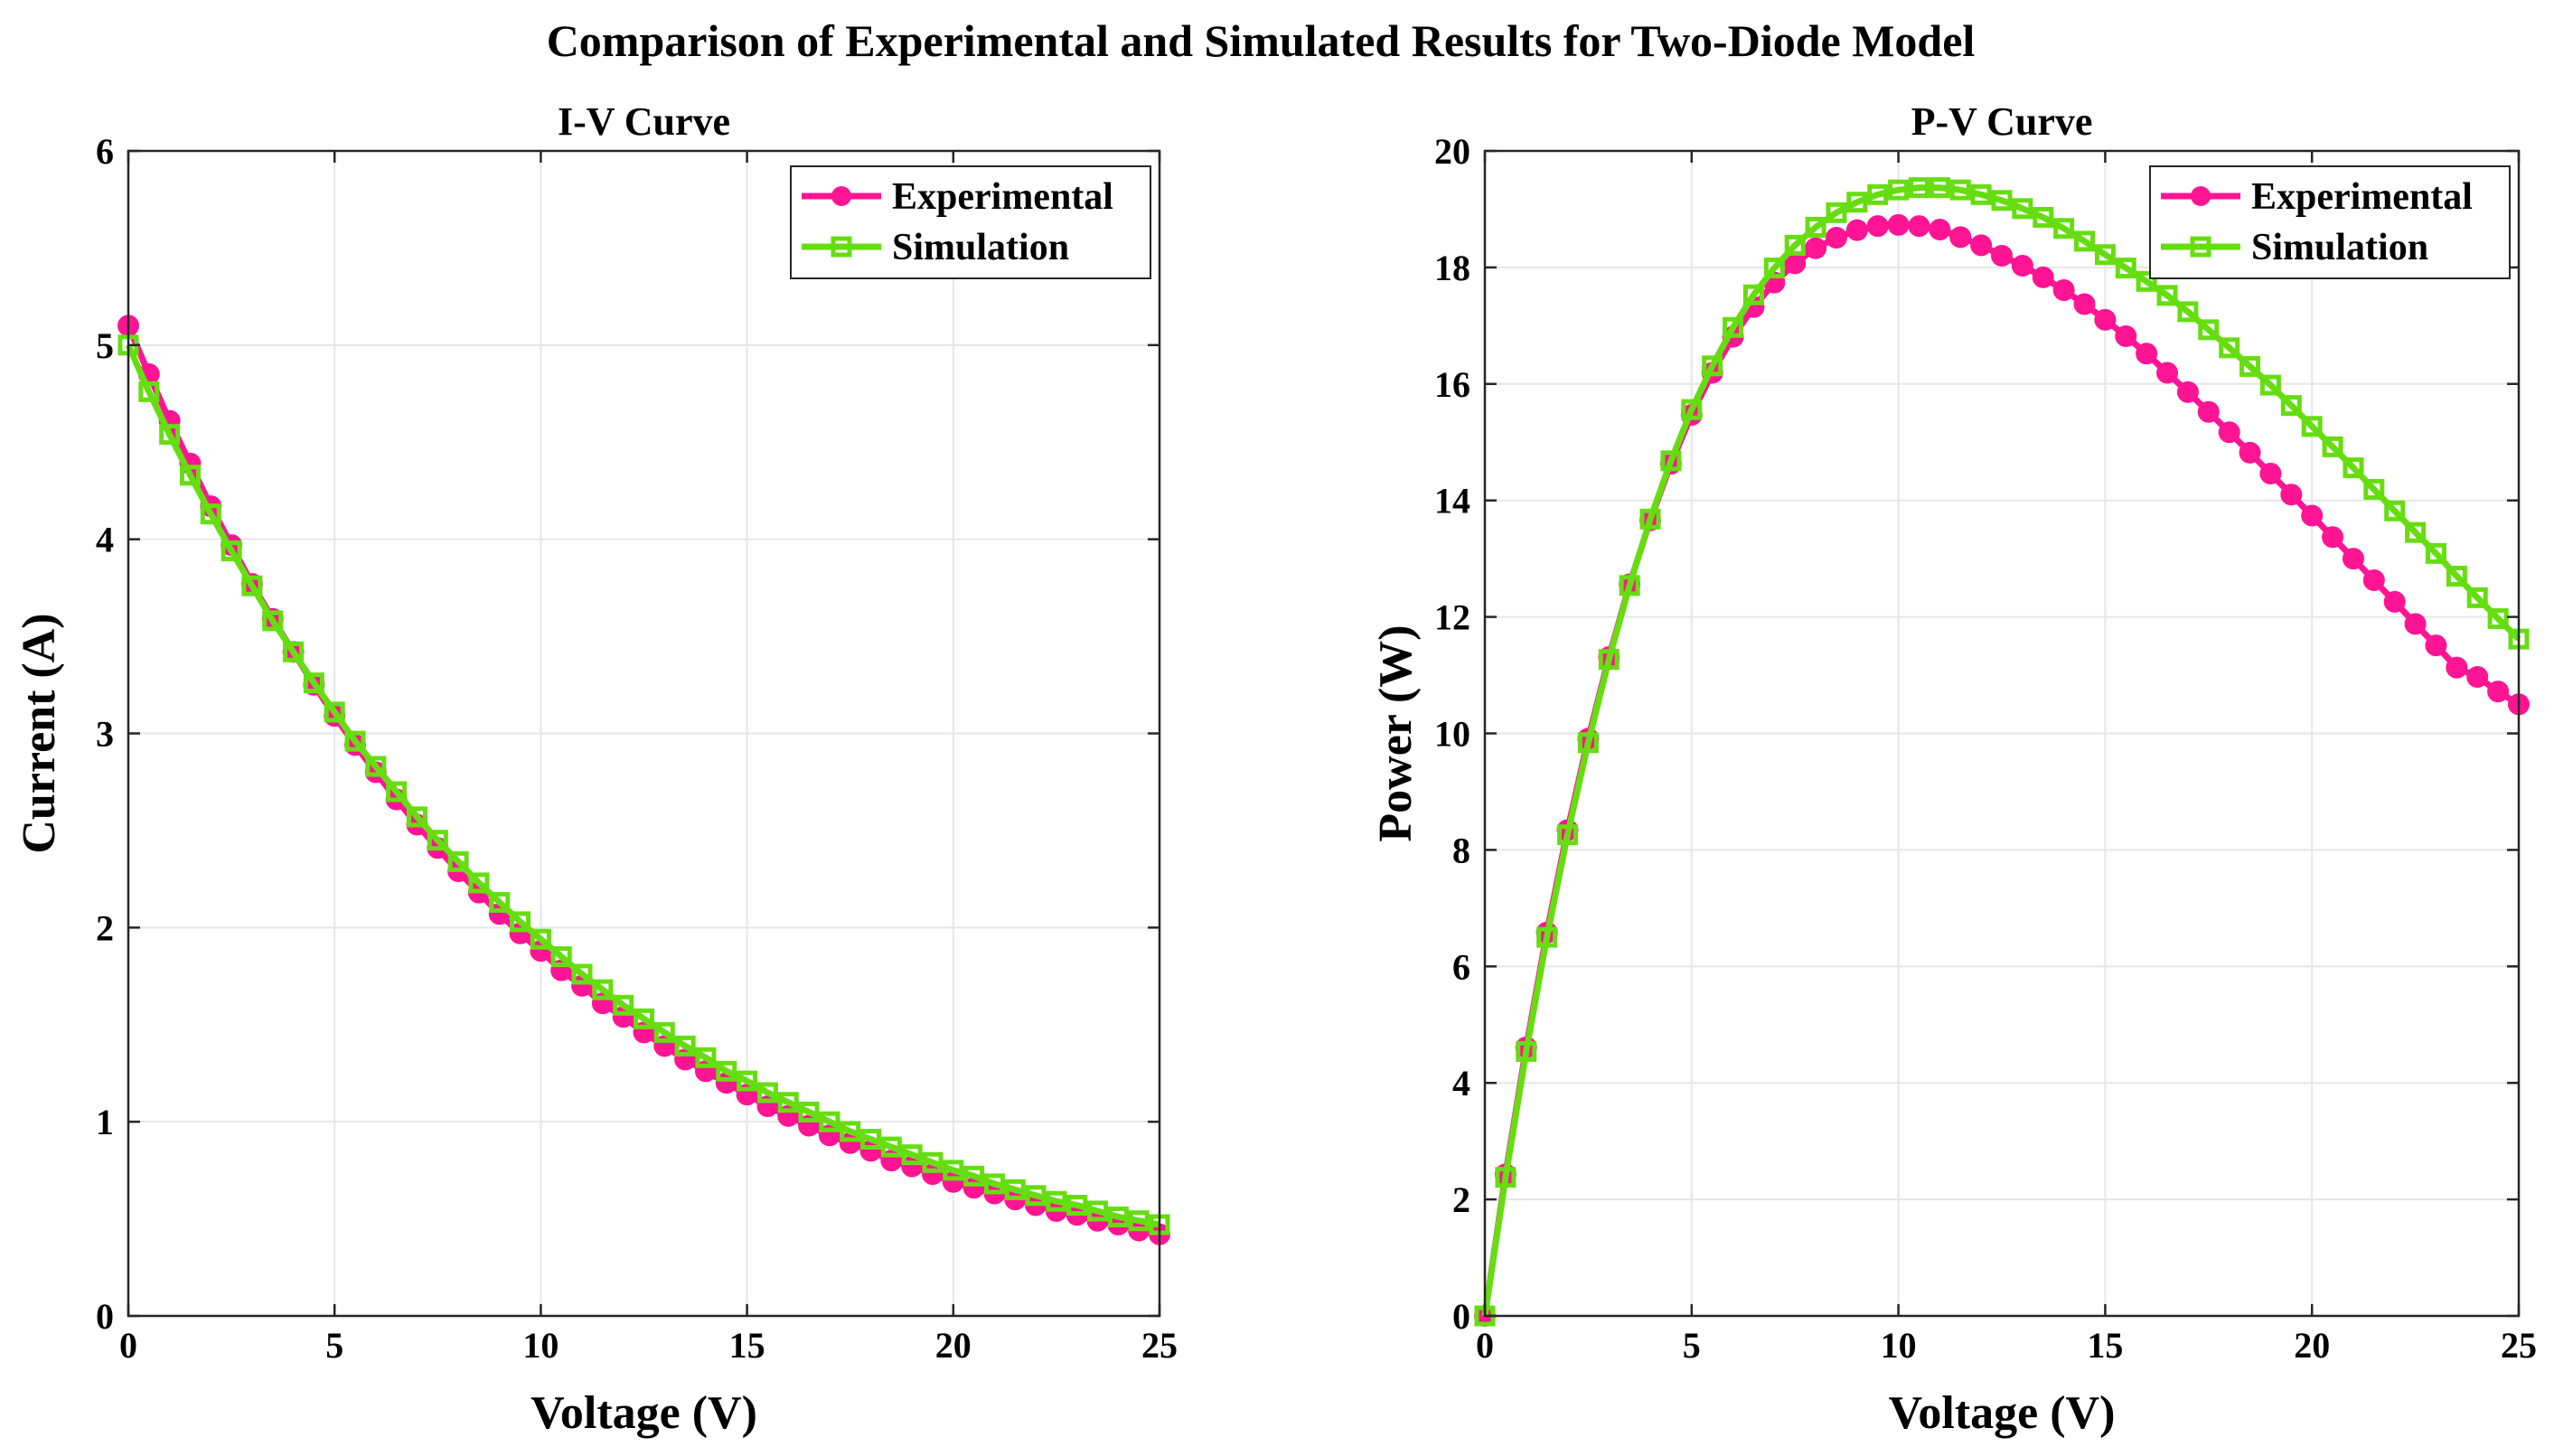  I want to click on iv-y-tick-label: 6, so click(105, 152).